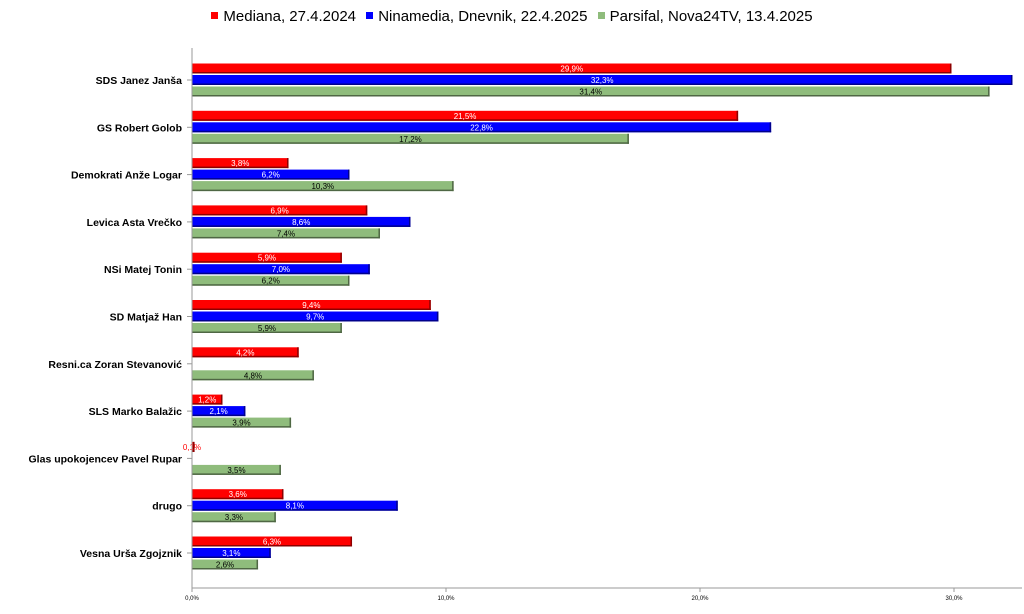  What do you see at coordinates (601, 15) in the screenshot?
I see `legend-swatch-parsifal` at bounding box center [601, 15].